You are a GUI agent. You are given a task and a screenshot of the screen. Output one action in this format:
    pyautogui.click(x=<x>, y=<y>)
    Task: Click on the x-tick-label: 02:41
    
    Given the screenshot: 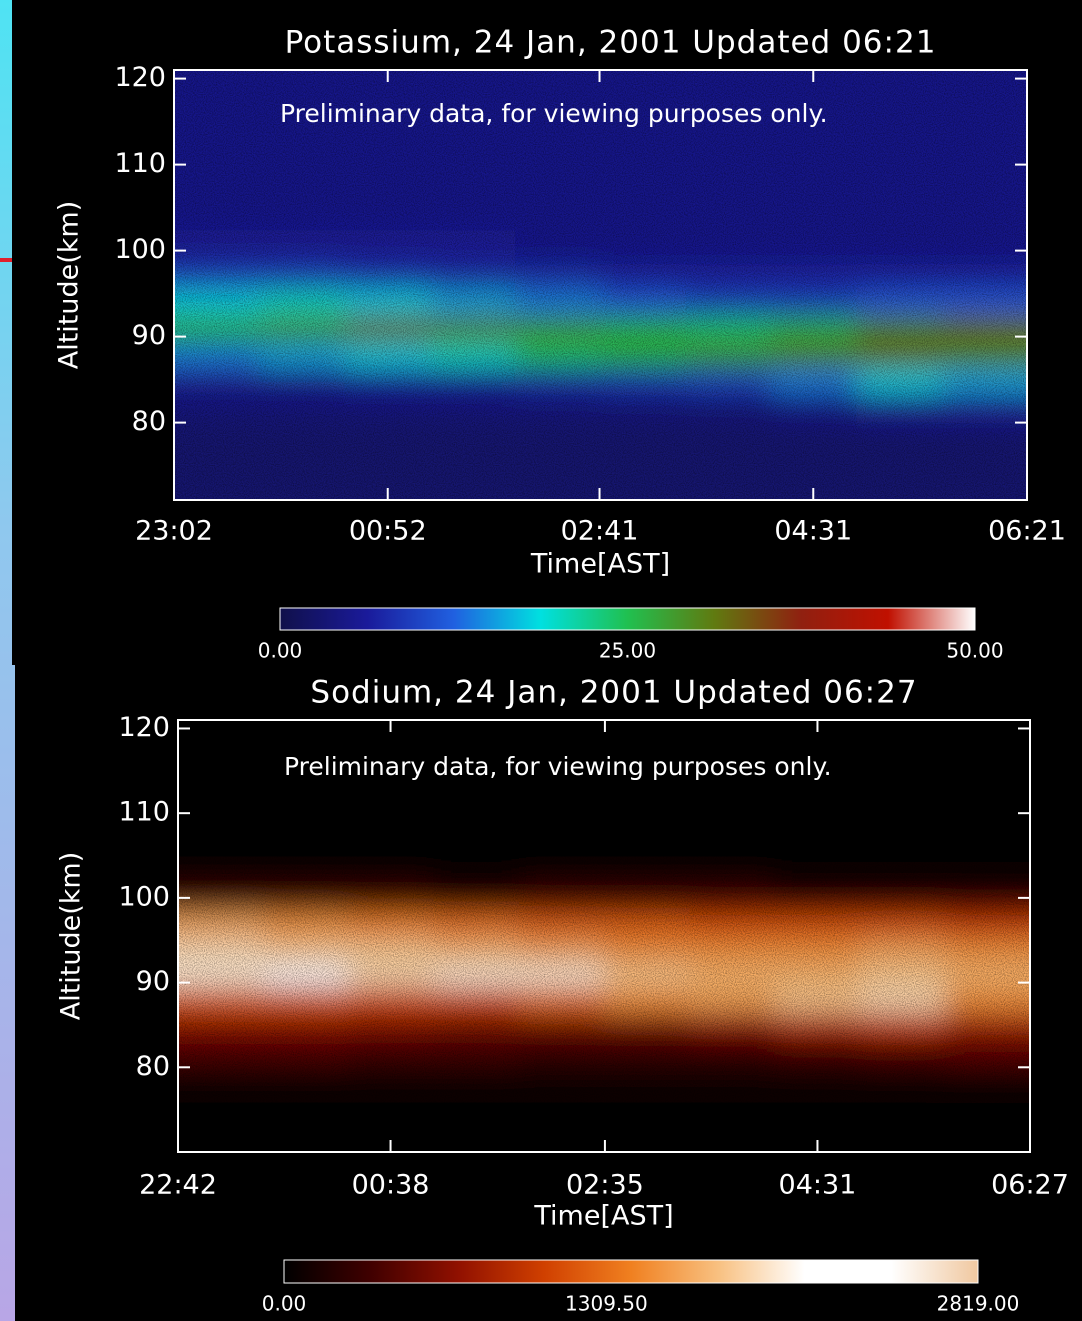 What is the action you would take?
    pyautogui.click(x=600, y=531)
    